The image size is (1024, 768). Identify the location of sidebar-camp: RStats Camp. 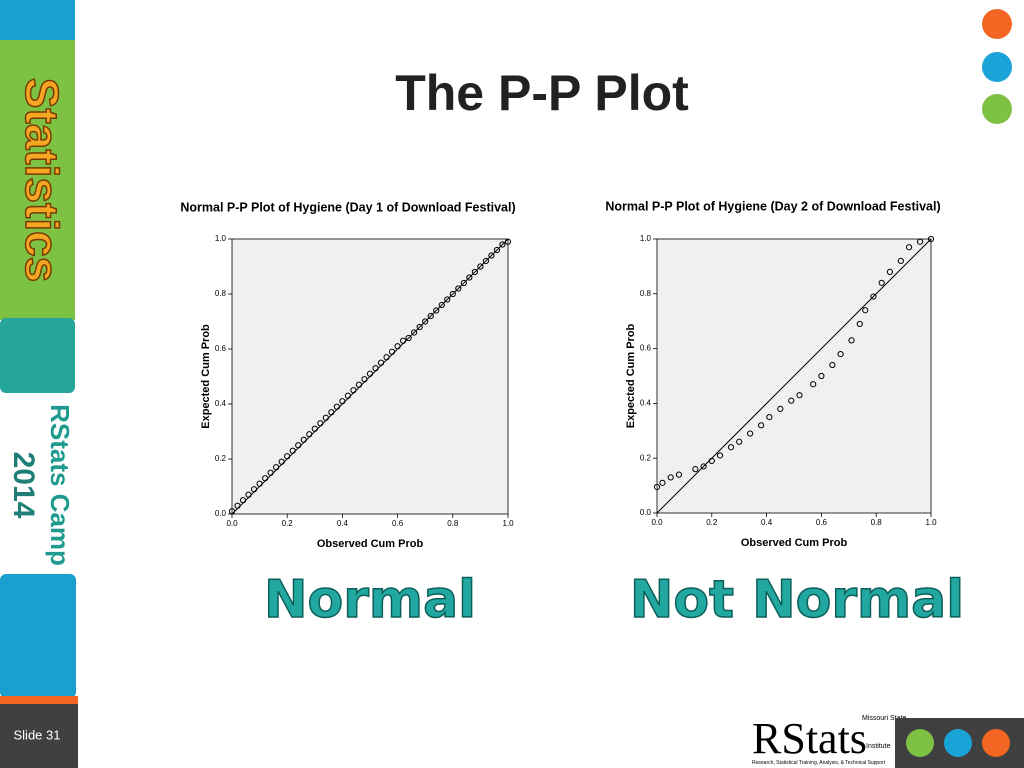
(60, 485).